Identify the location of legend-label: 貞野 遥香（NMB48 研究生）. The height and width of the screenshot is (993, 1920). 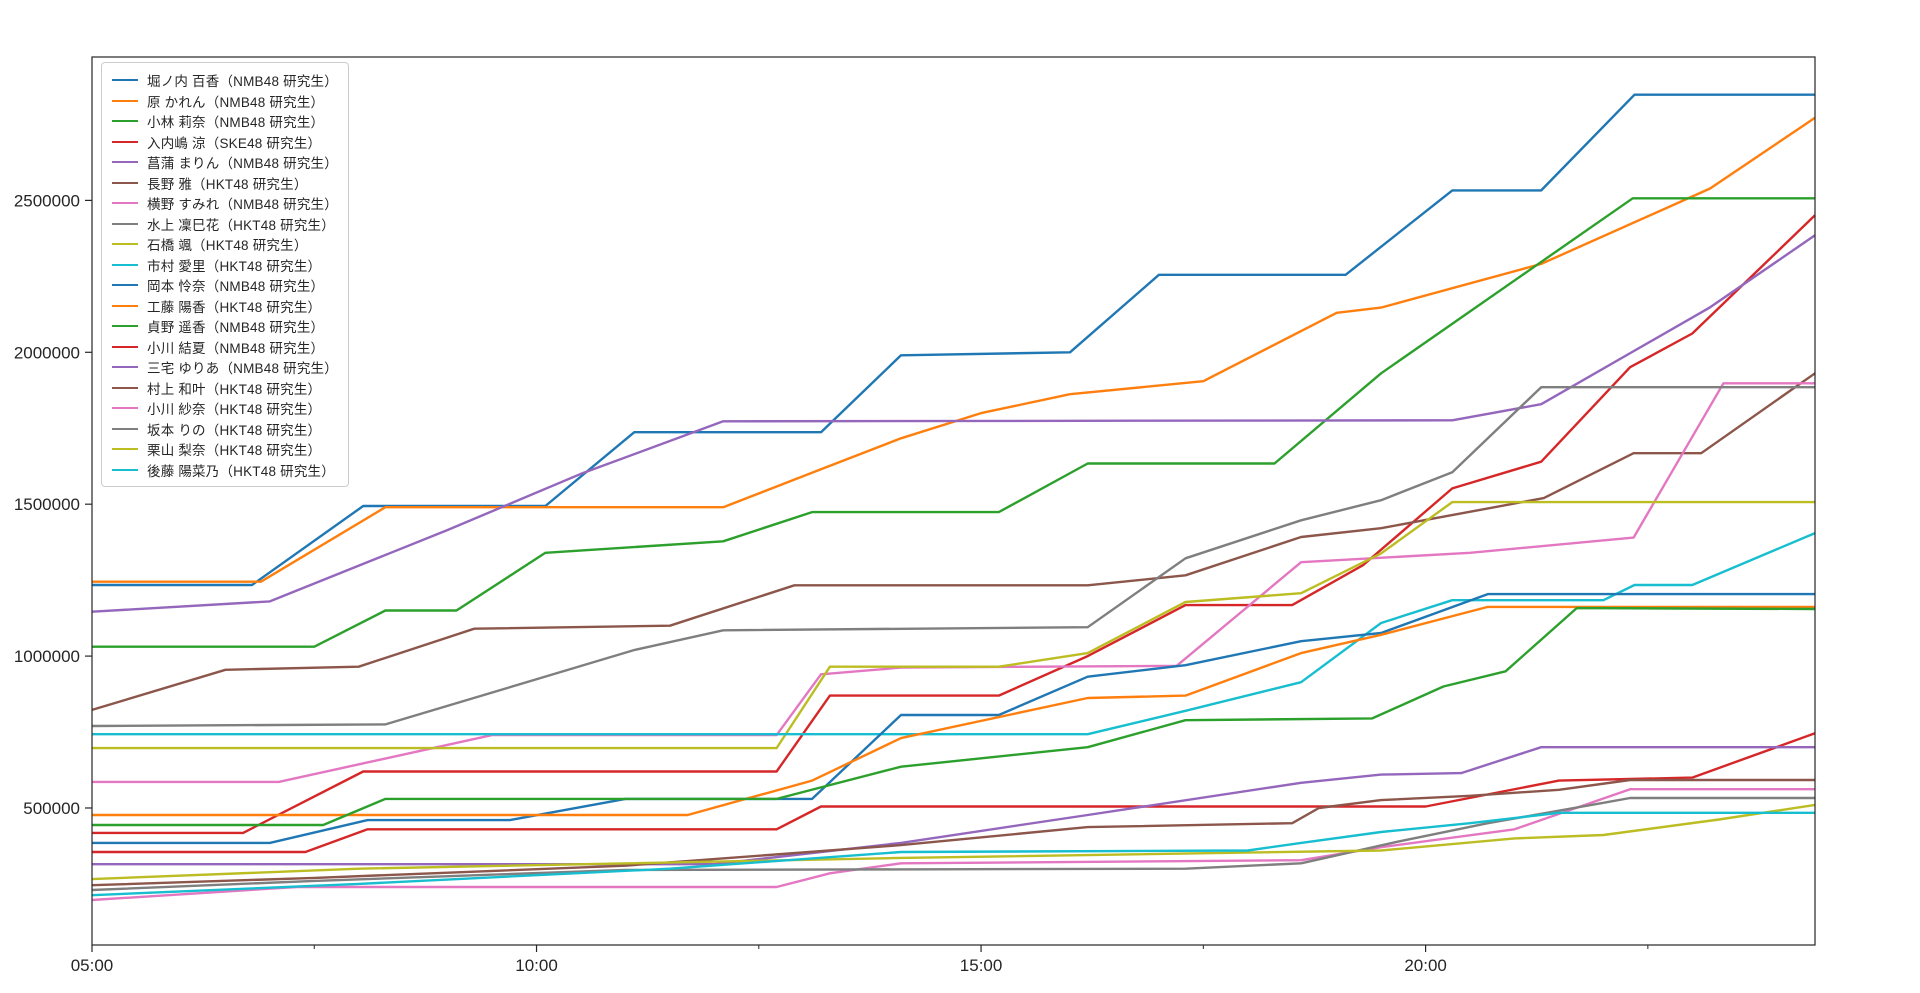
(236, 328).